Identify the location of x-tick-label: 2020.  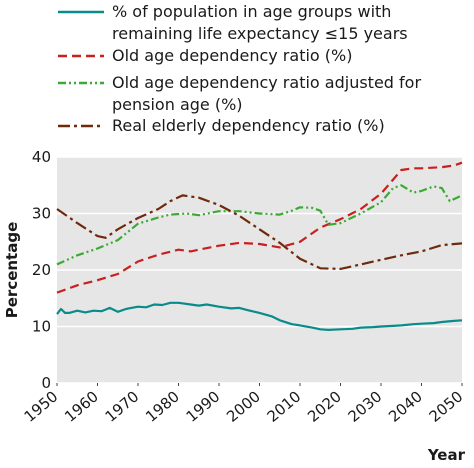
(324, 406).